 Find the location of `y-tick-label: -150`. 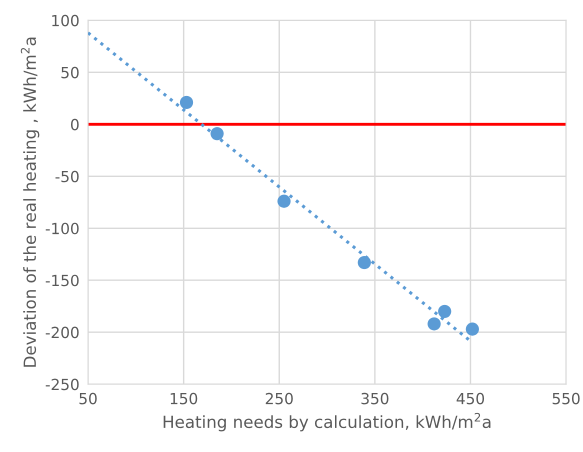

y-tick-label: -150 is located at coordinates (62, 280).